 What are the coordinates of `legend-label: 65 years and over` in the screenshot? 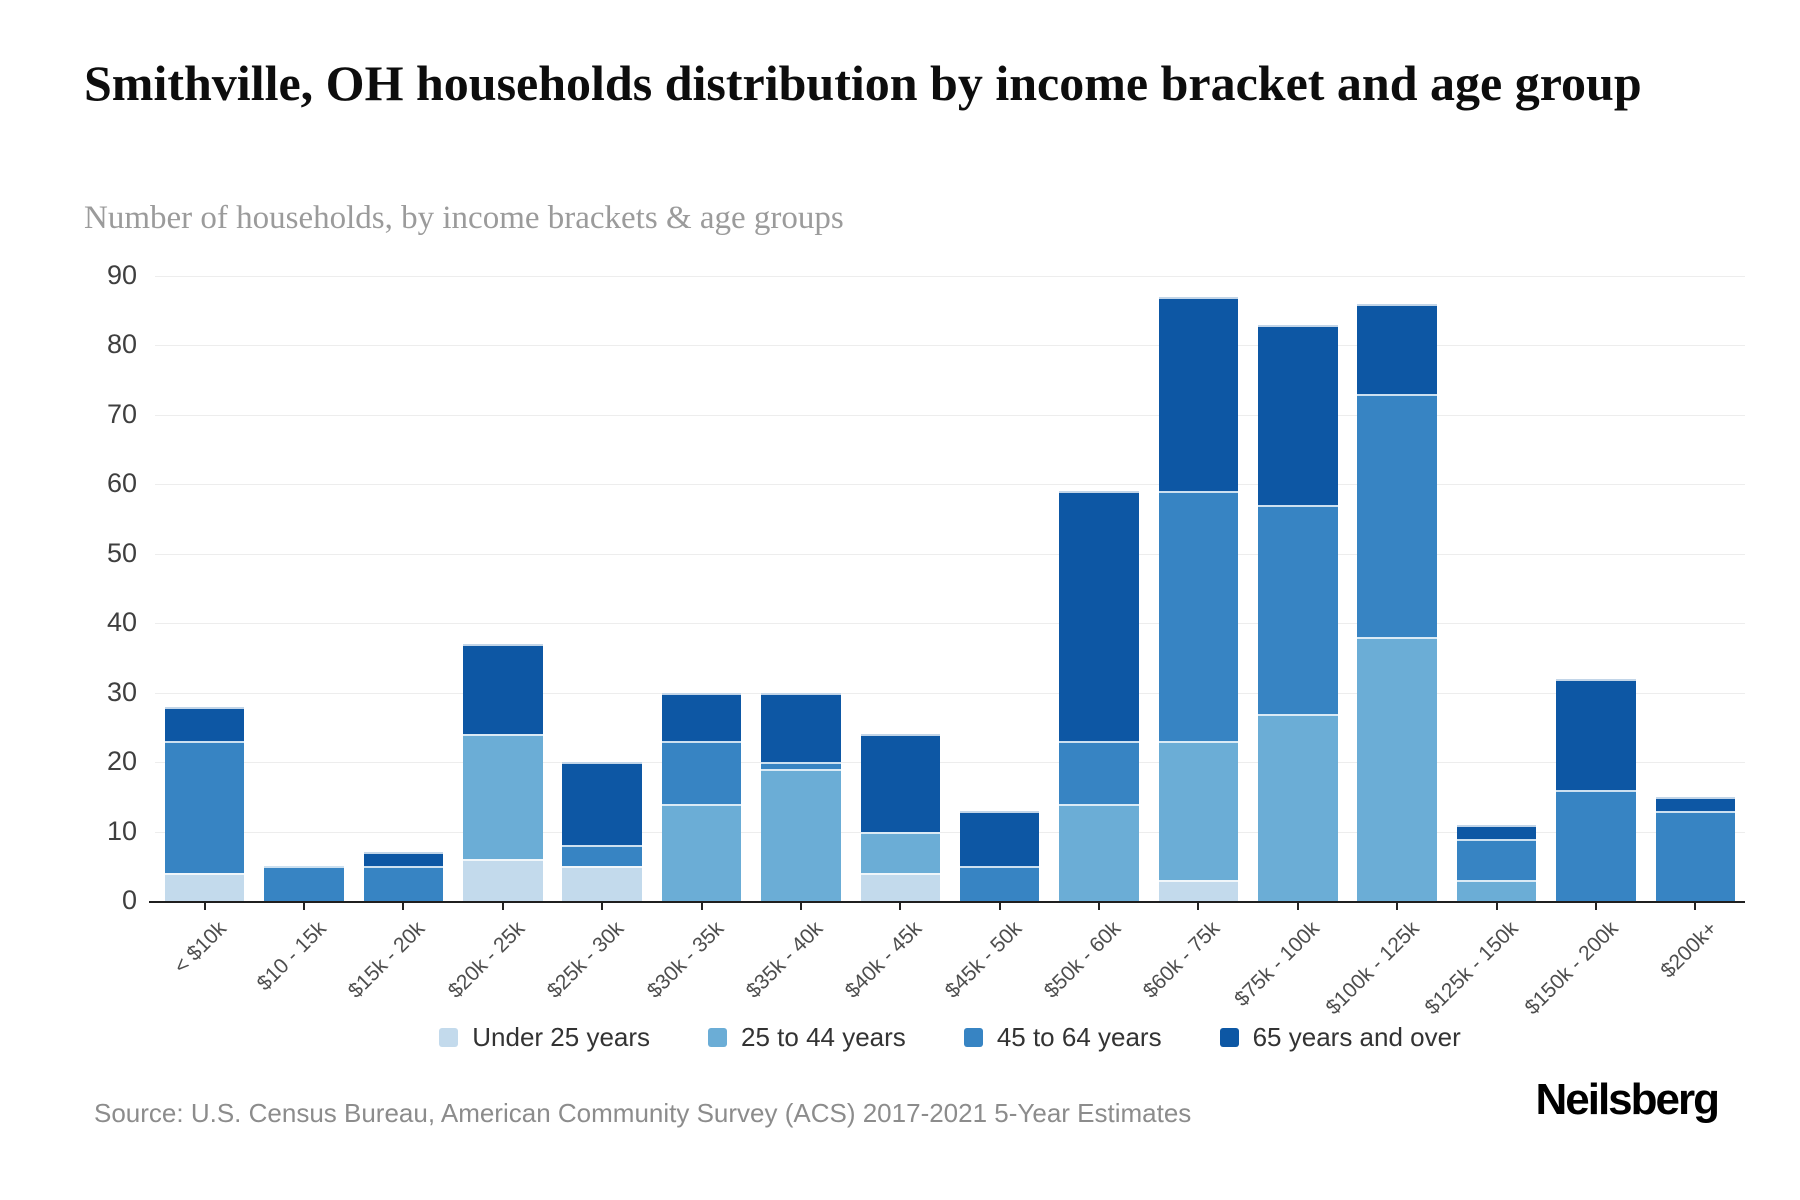 It's located at (1356, 1037).